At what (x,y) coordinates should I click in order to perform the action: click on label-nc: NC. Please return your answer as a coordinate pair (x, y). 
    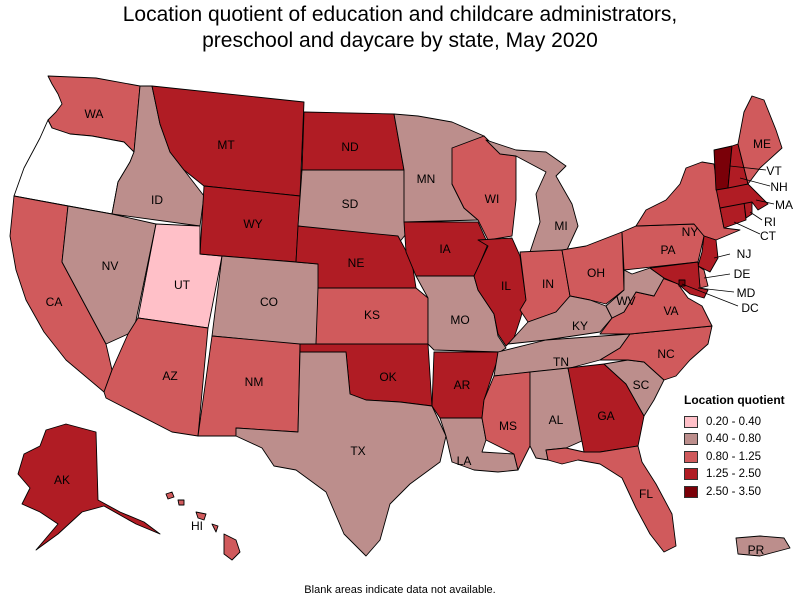
    Looking at the image, I should click on (666, 354).